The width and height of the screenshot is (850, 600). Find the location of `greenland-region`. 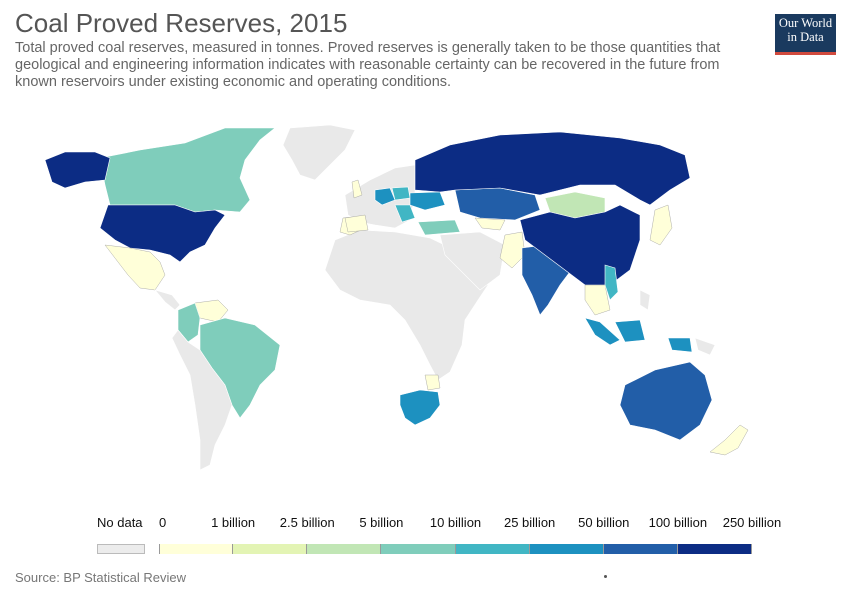

greenland-region is located at coordinates (319, 152).